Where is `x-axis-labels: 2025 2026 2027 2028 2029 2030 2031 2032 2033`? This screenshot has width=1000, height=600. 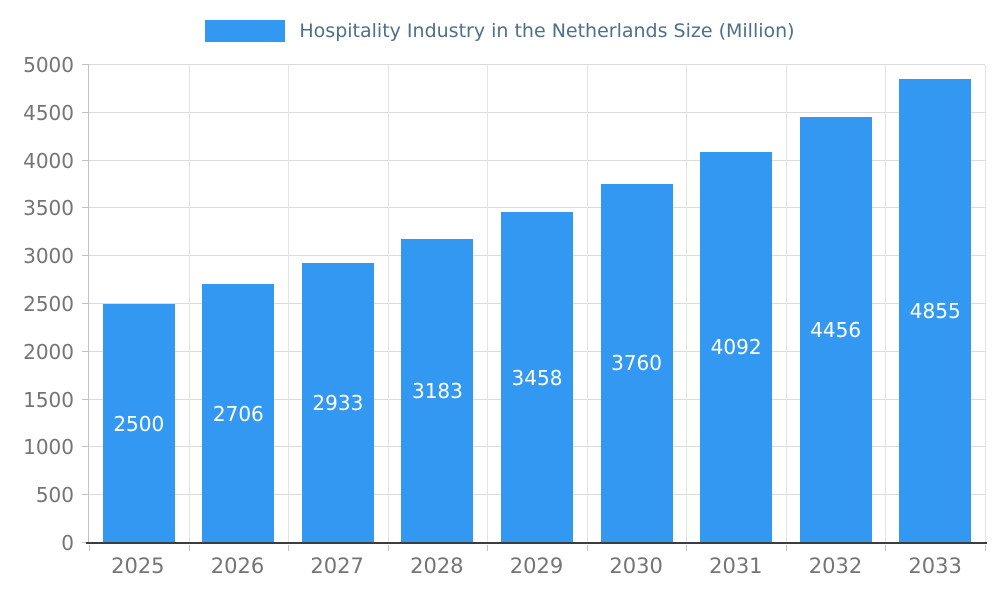 x-axis-labels: 2025 2026 2027 2028 2029 2030 2031 2032 2033 is located at coordinates (536, 571).